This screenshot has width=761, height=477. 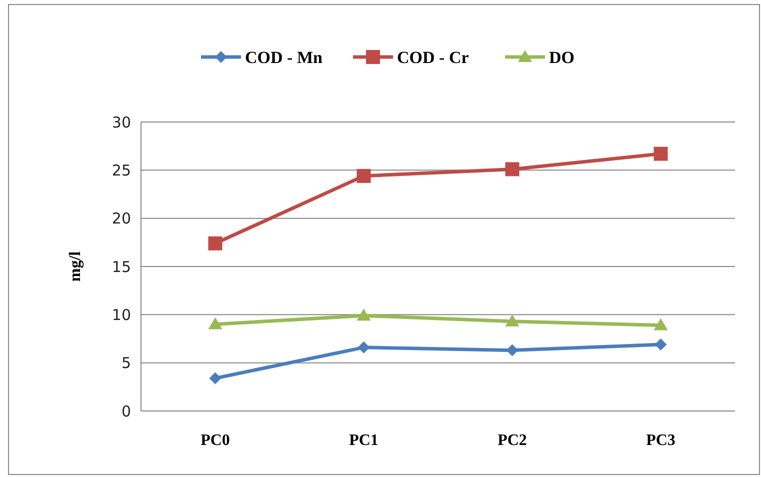 What do you see at coordinates (121, 170) in the screenshot?
I see `y-tick-label: 25` at bounding box center [121, 170].